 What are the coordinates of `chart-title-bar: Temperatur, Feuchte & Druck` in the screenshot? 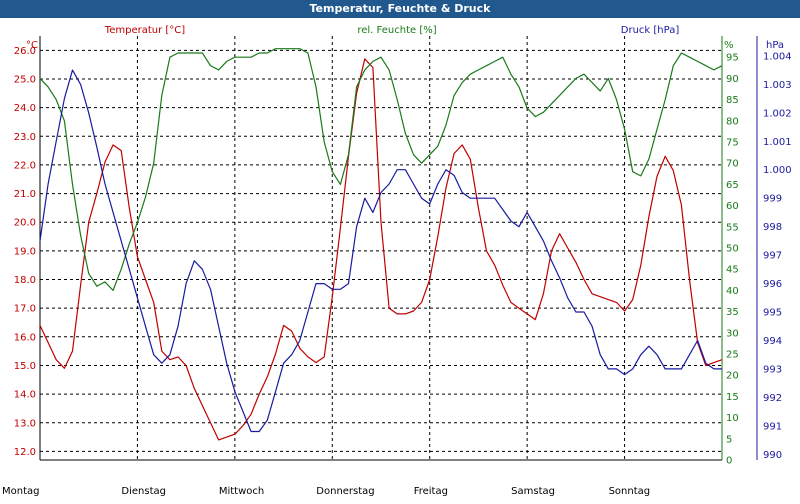 It's located at (400, 9).